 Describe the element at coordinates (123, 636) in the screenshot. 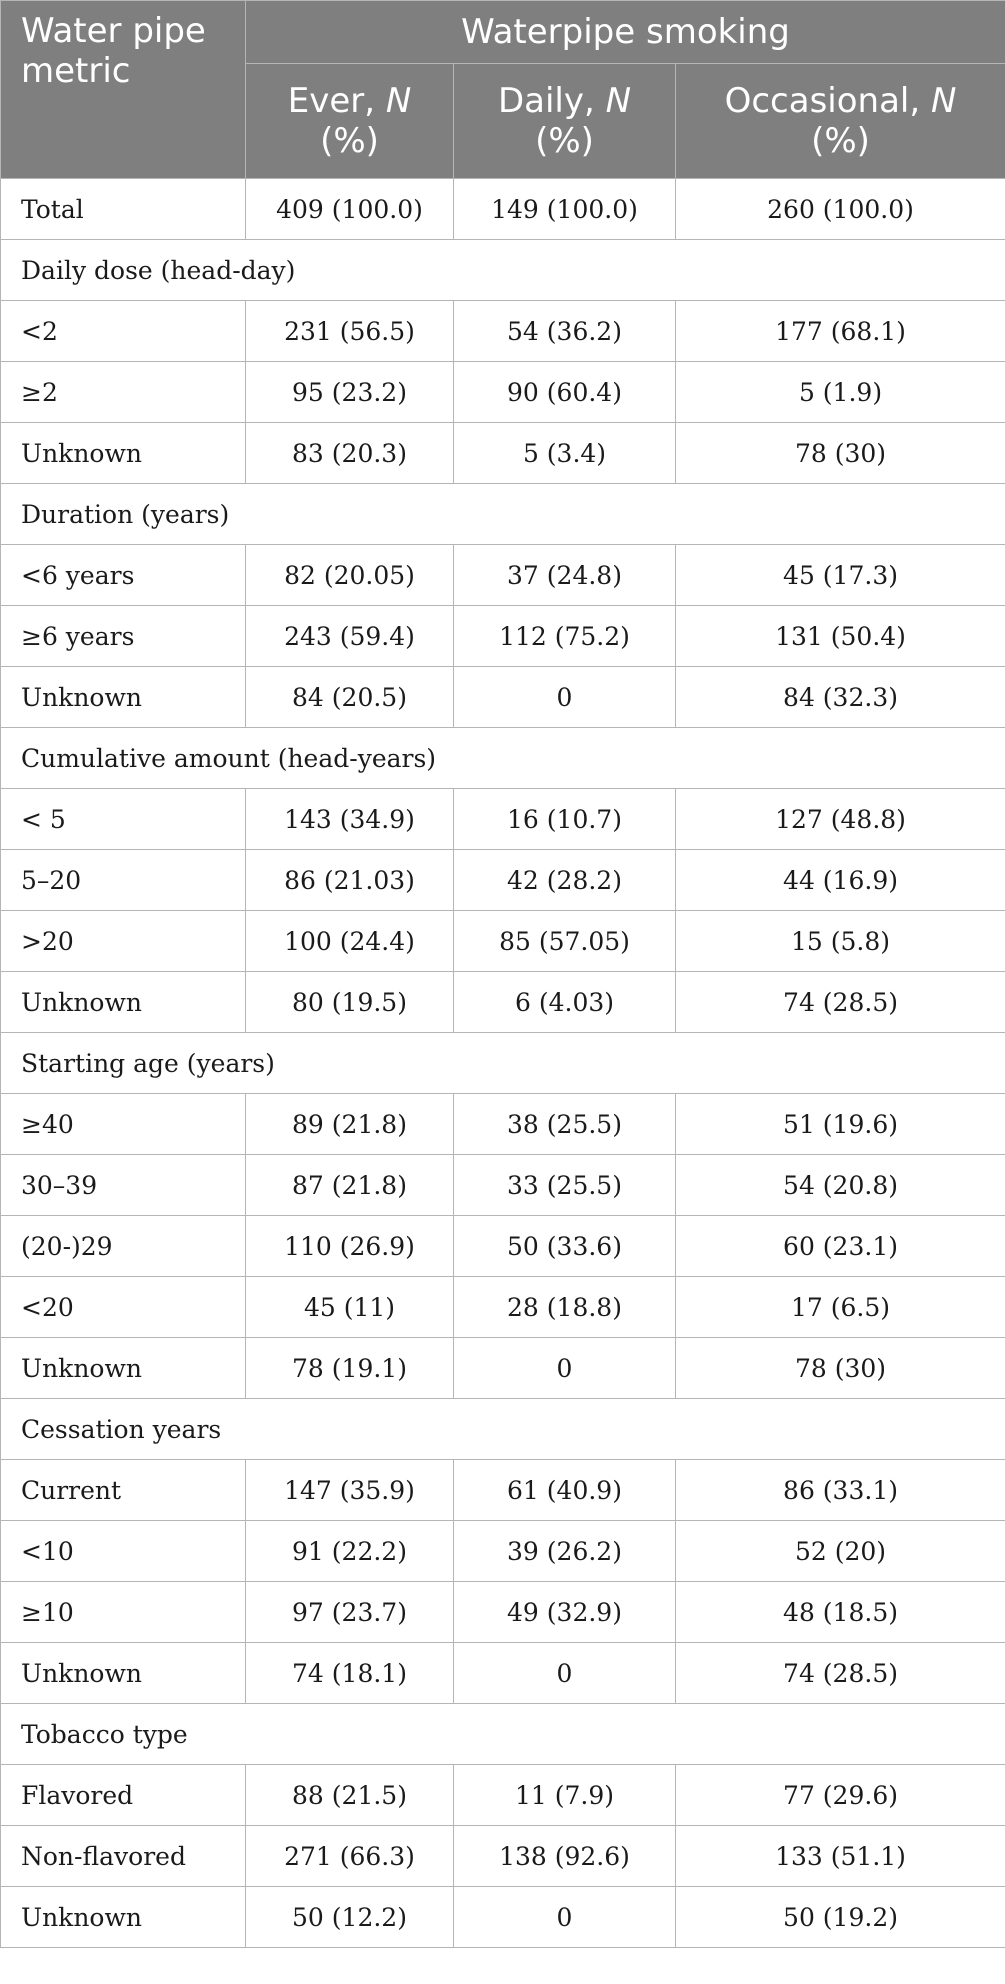

I see `row-label: ≥6 years` at that location.